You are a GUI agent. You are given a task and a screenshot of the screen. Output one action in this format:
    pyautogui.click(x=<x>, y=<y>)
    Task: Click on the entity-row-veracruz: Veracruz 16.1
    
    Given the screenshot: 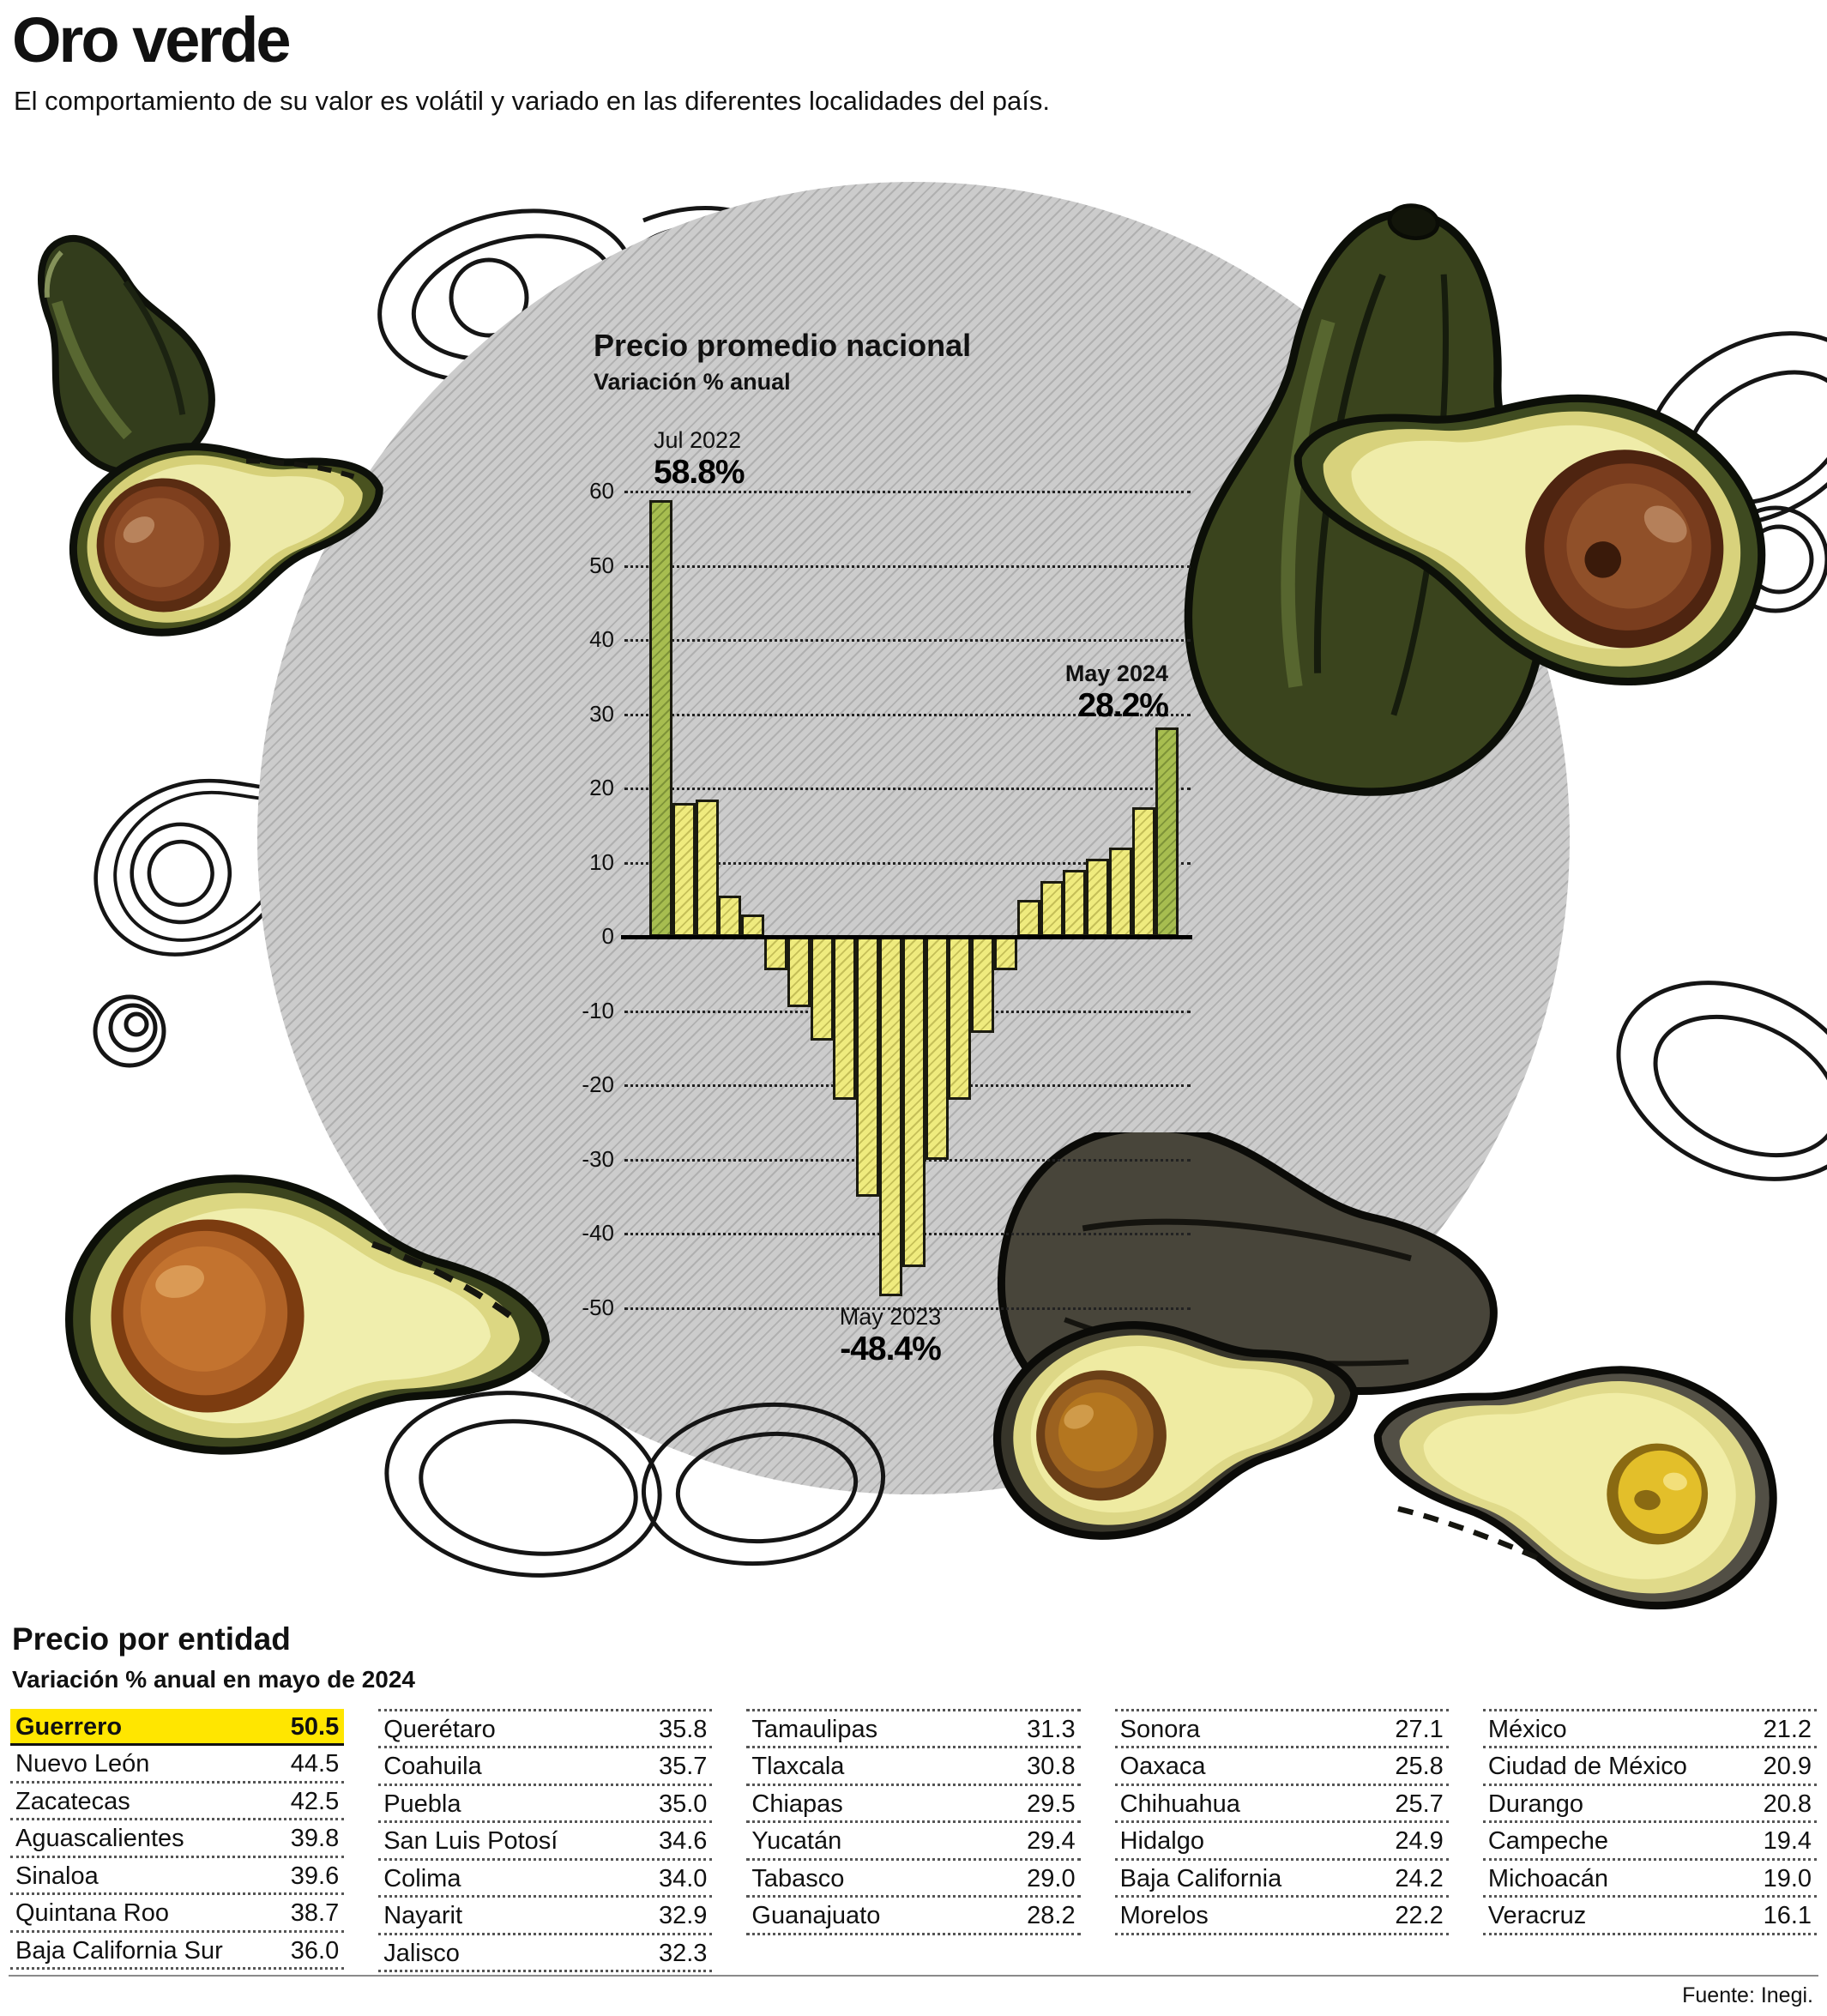 What is the action you would take?
    pyautogui.click(x=1650, y=1917)
    